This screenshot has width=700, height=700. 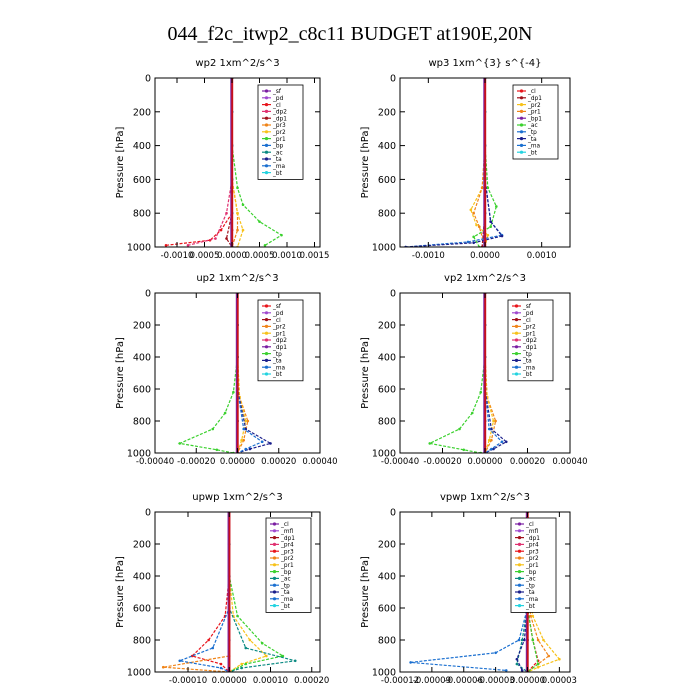 What do you see at coordinates (532, 126) in the screenshot?
I see `legend-label: _ac` at bounding box center [532, 126].